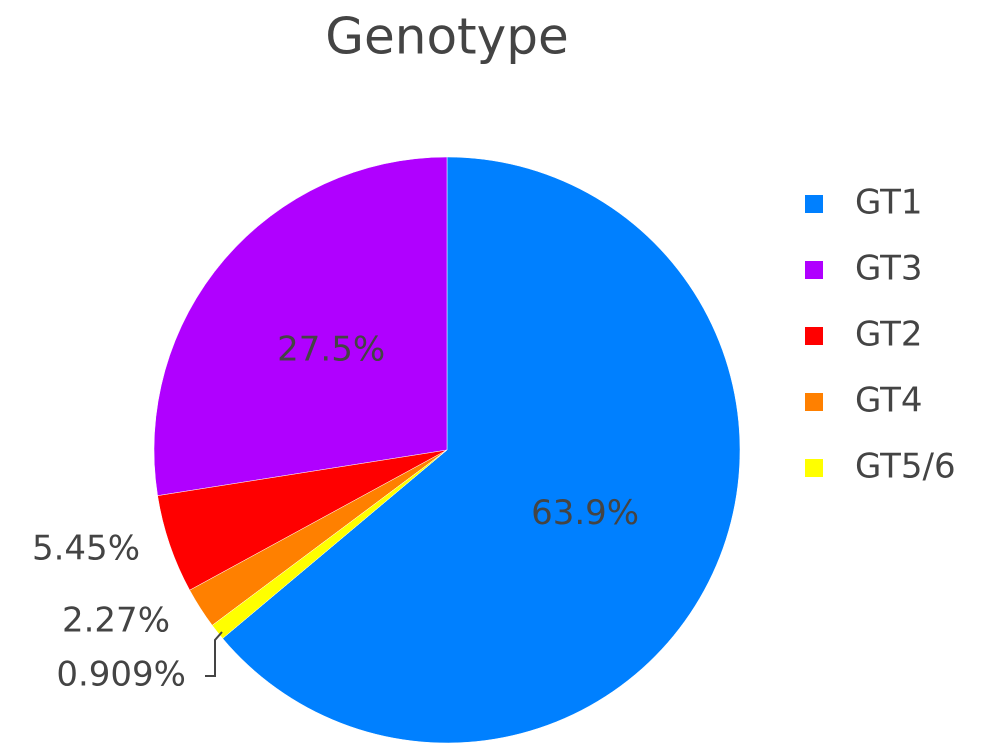  What do you see at coordinates (889, 269) in the screenshot?
I see `legend-label: GT3` at bounding box center [889, 269].